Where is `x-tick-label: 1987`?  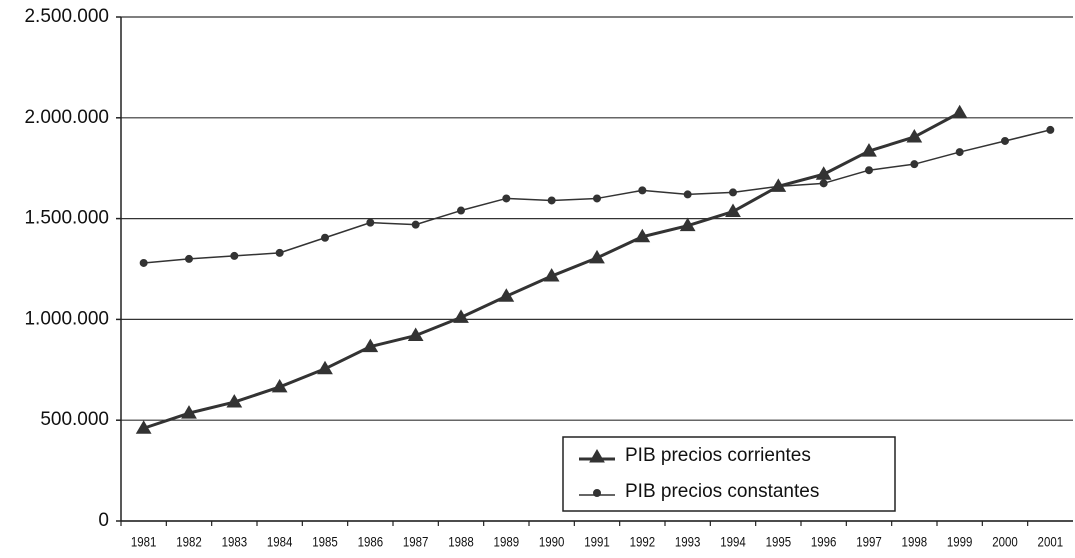 x-tick-label: 1987 is located at coordinates (416, 542).